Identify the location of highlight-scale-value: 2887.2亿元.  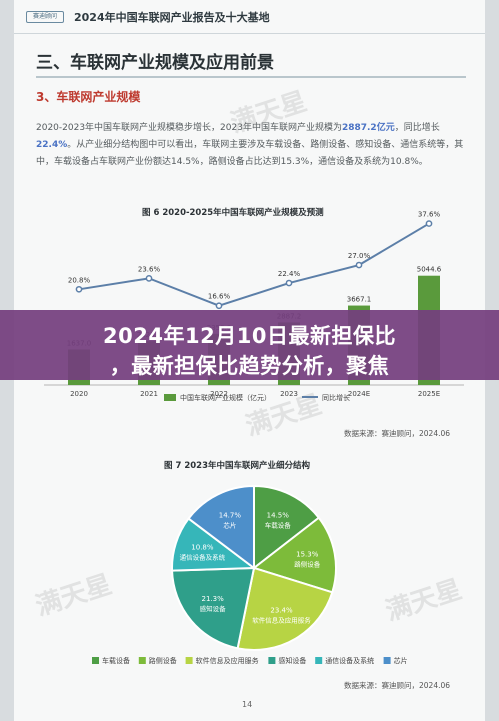
(368, 128).